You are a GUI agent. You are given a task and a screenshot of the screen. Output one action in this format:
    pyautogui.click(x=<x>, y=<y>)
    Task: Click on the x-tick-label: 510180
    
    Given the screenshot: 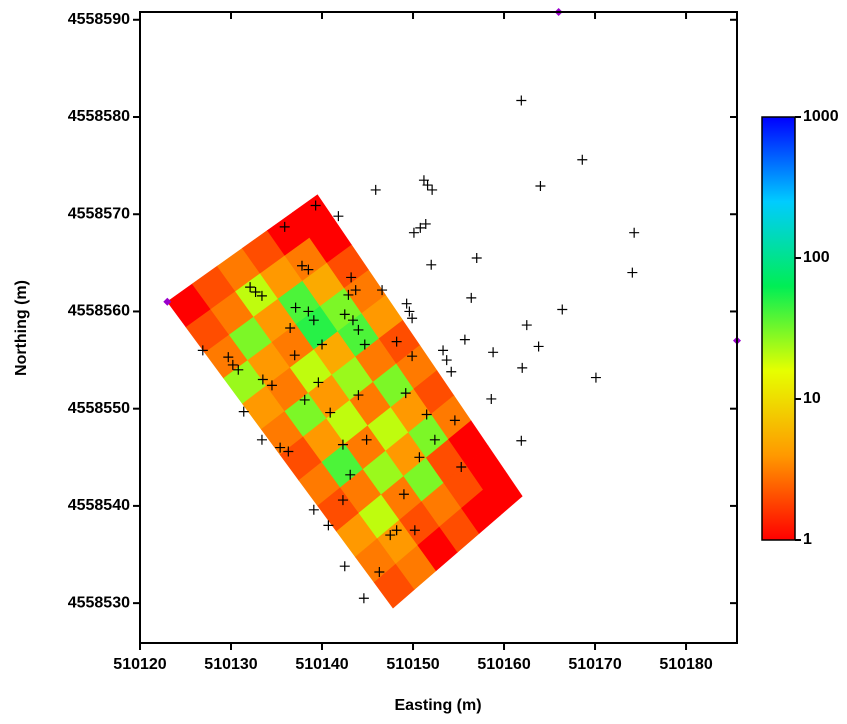 What is the action you would take?
    pyautogui.click(x=685, y=664)
    